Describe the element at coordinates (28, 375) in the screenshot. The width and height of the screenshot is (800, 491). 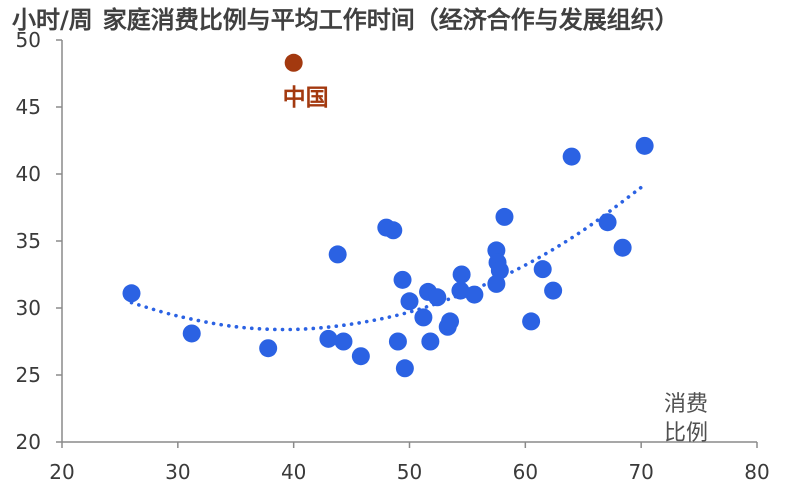
I see `y-tick-label: 25` at that location.